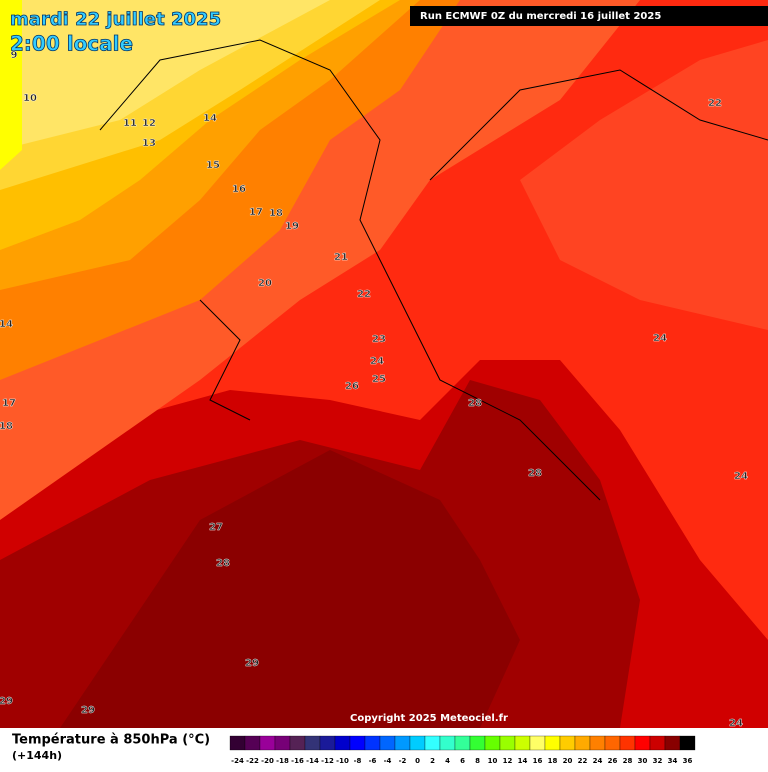  What do you see at coordinates (432, 761) in the screenshot?
I see `legend-label: 2` at bounding box center [432, 761].